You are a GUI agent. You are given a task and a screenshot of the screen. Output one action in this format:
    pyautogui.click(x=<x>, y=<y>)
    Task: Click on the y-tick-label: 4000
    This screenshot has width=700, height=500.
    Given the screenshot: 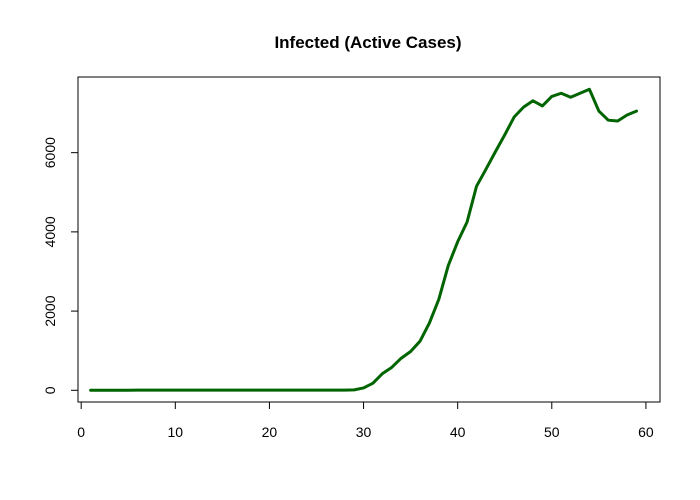 What is the action you would take?
    pyautogui.click(x=50, y=231)
    